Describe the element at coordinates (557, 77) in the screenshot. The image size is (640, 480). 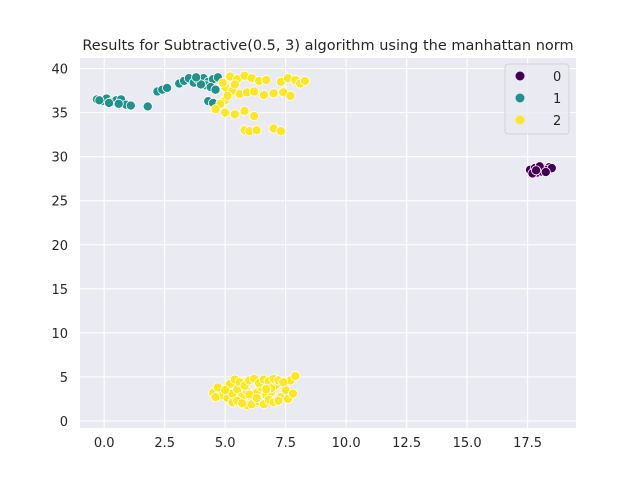
I see `legend-label-0: 0` at that location.